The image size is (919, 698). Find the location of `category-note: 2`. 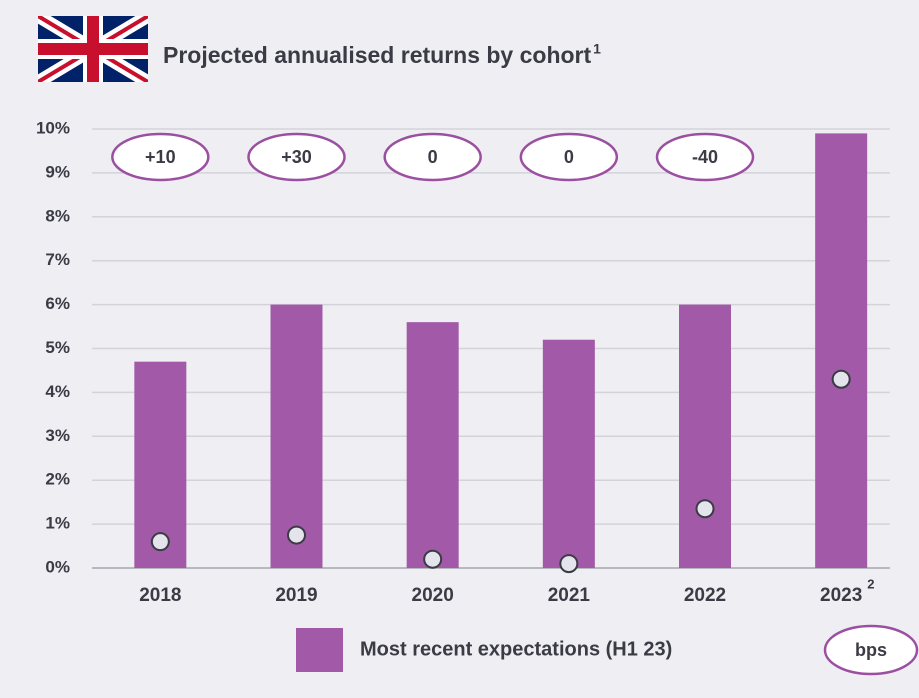

category-note: 2 is located at coordinates (870, 583).